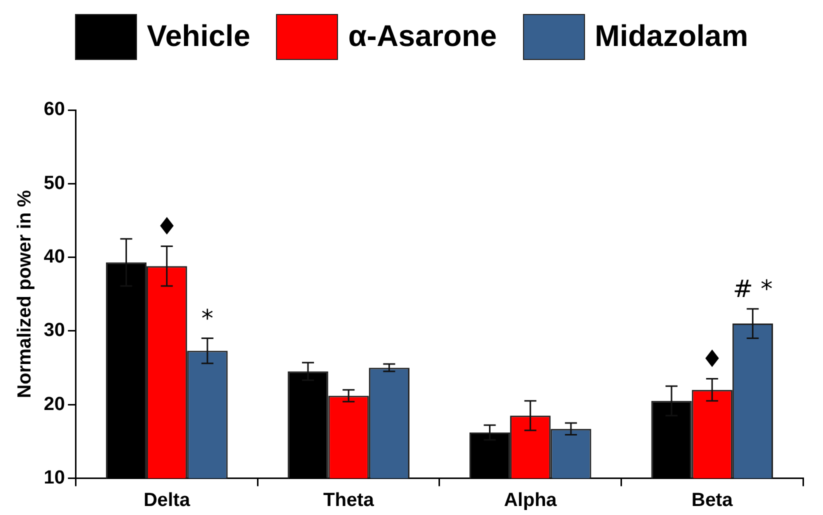 Image resolution: width=823 pixels, height=515 pixels. I want to click on y-tick-label: 60, so click(54, 109).